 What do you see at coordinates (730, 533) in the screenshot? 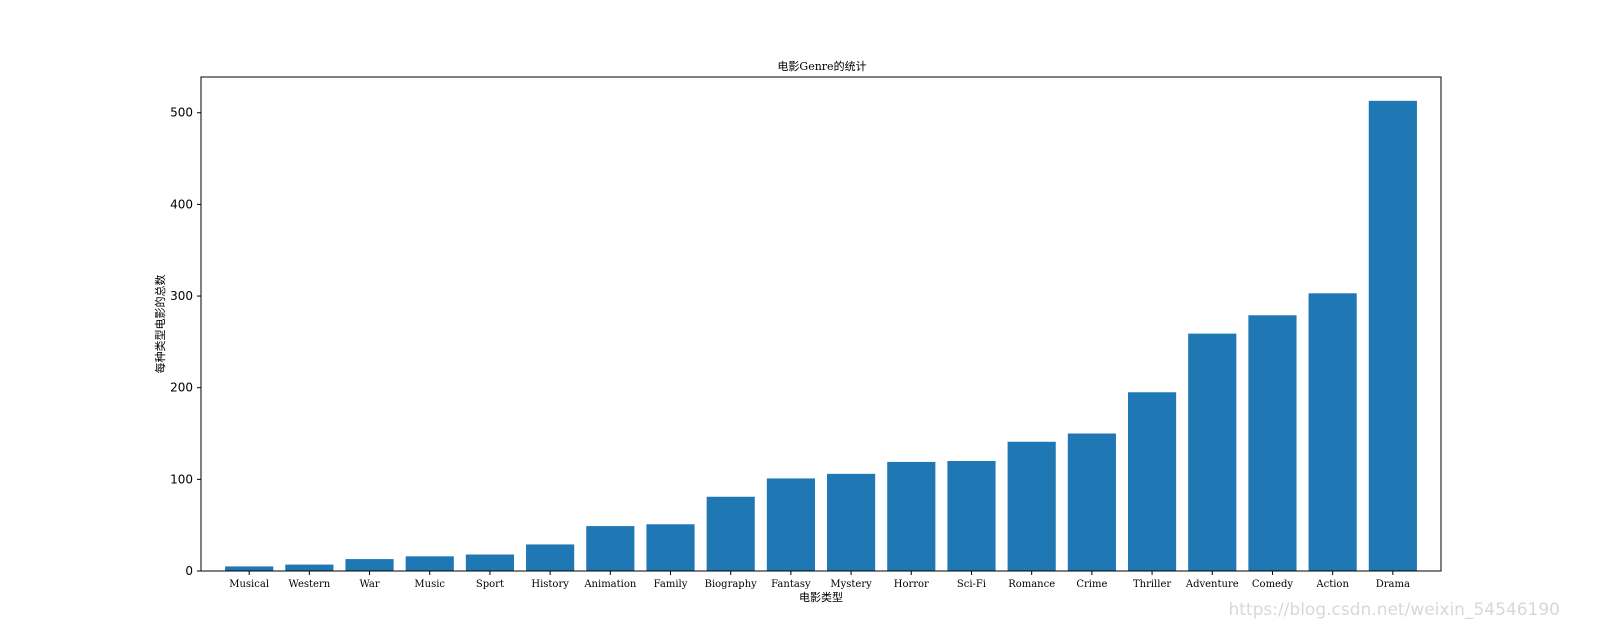
I see `bar-biography` at bounding box center [730, 533].